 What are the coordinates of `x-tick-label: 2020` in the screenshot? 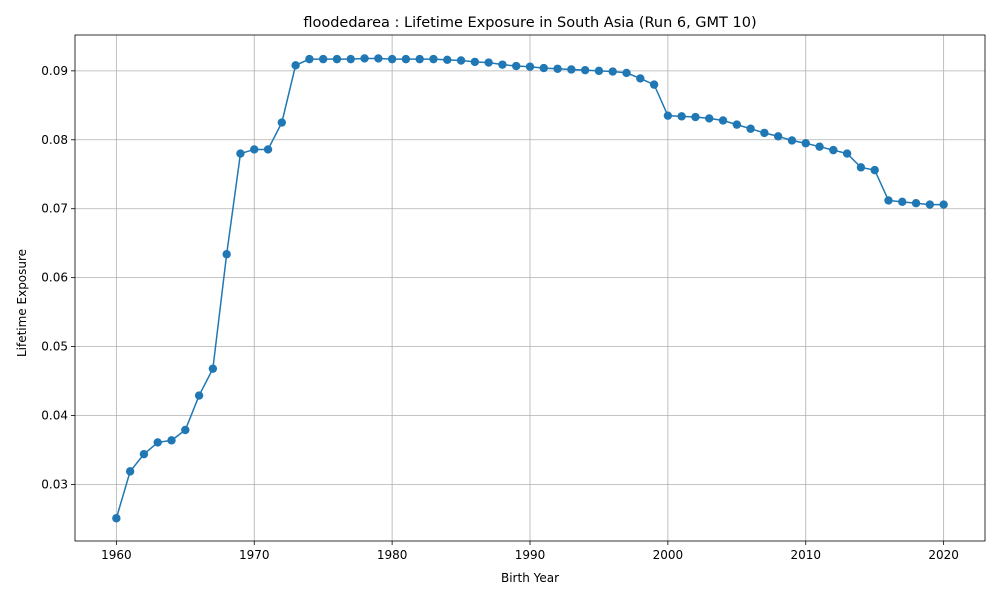 It's located at (943, 555).